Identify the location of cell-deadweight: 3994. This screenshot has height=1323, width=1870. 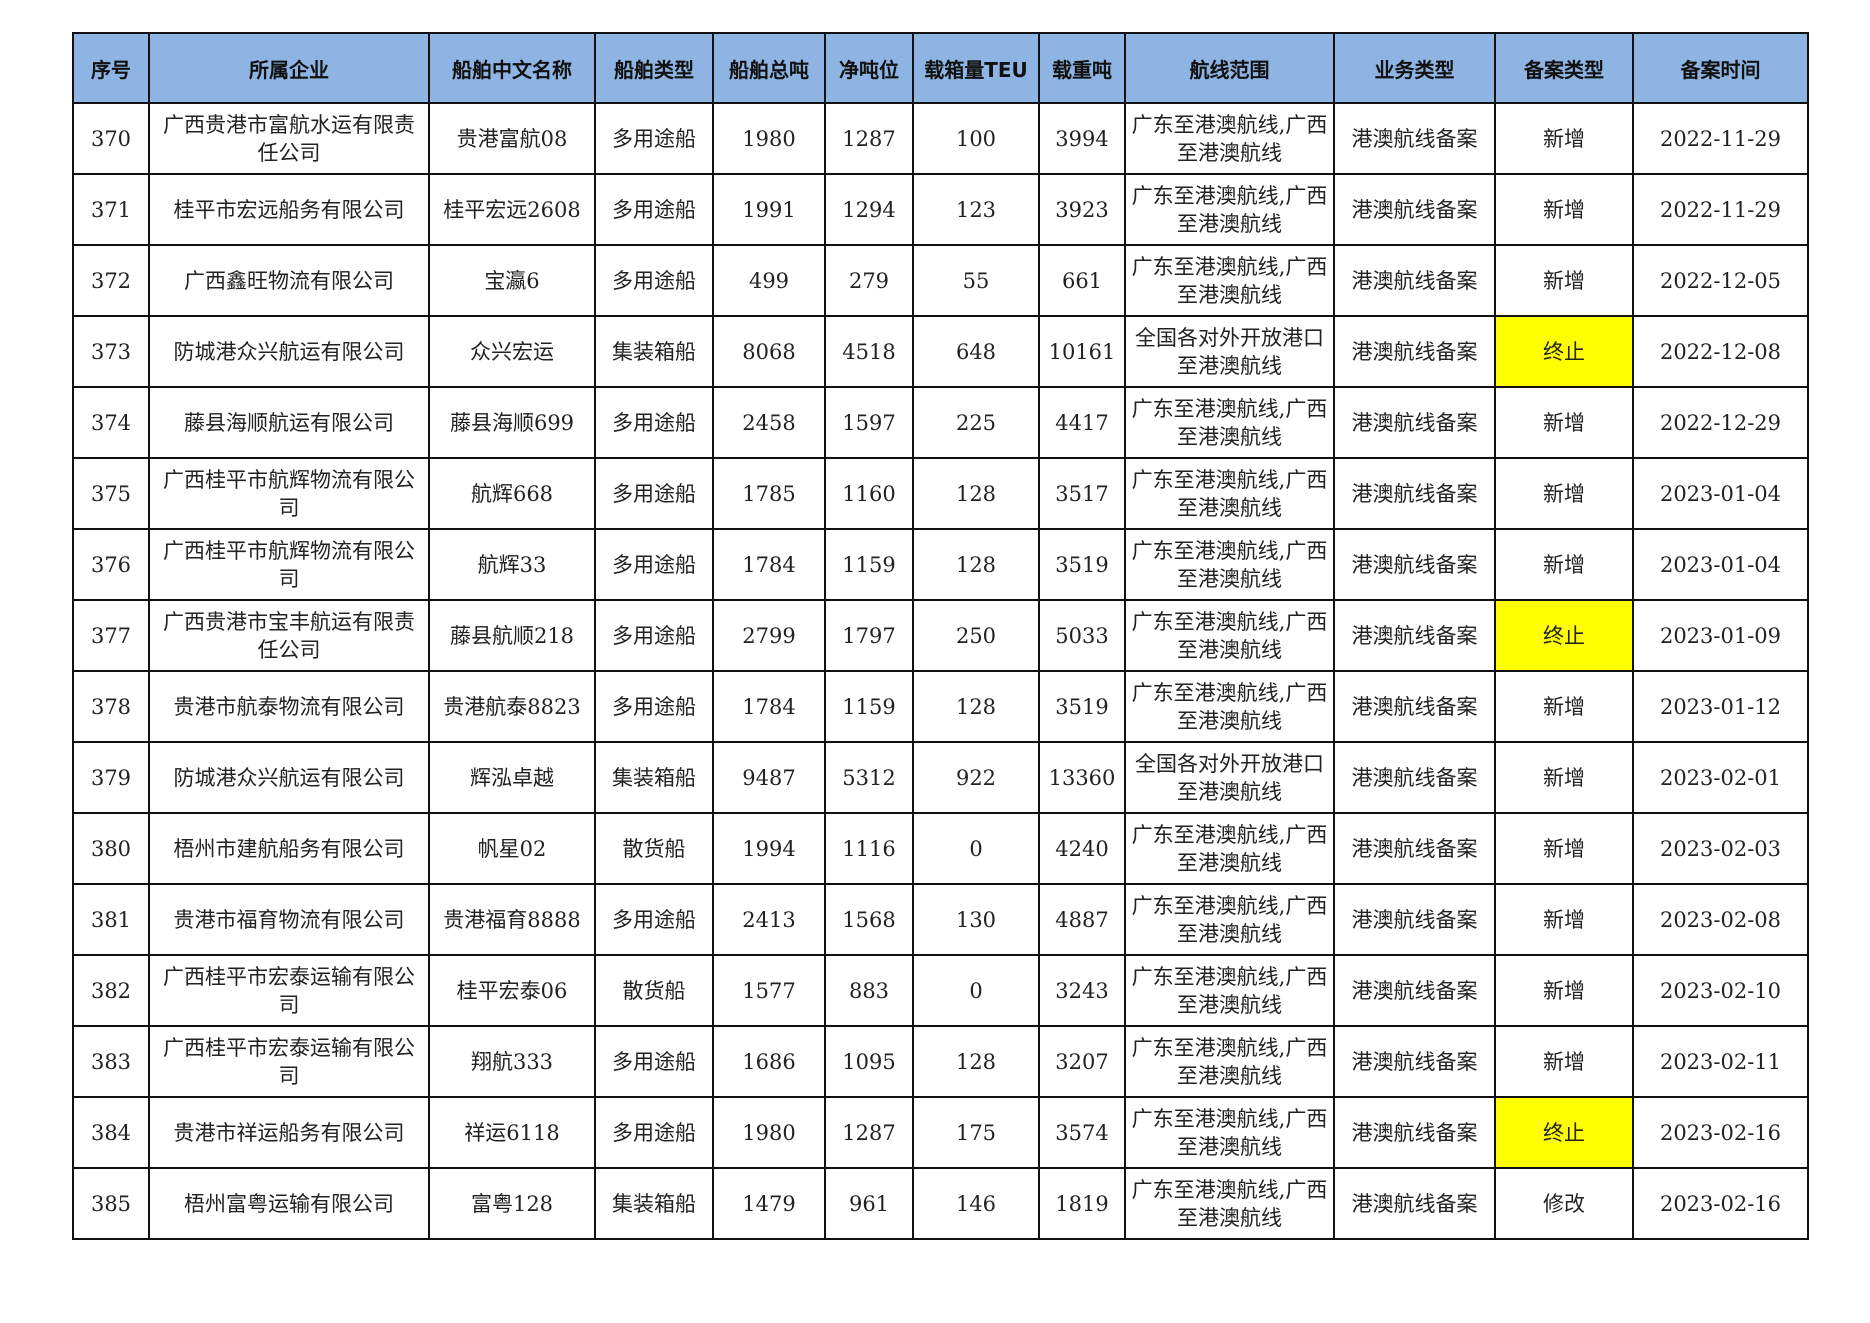
(1082, 138).